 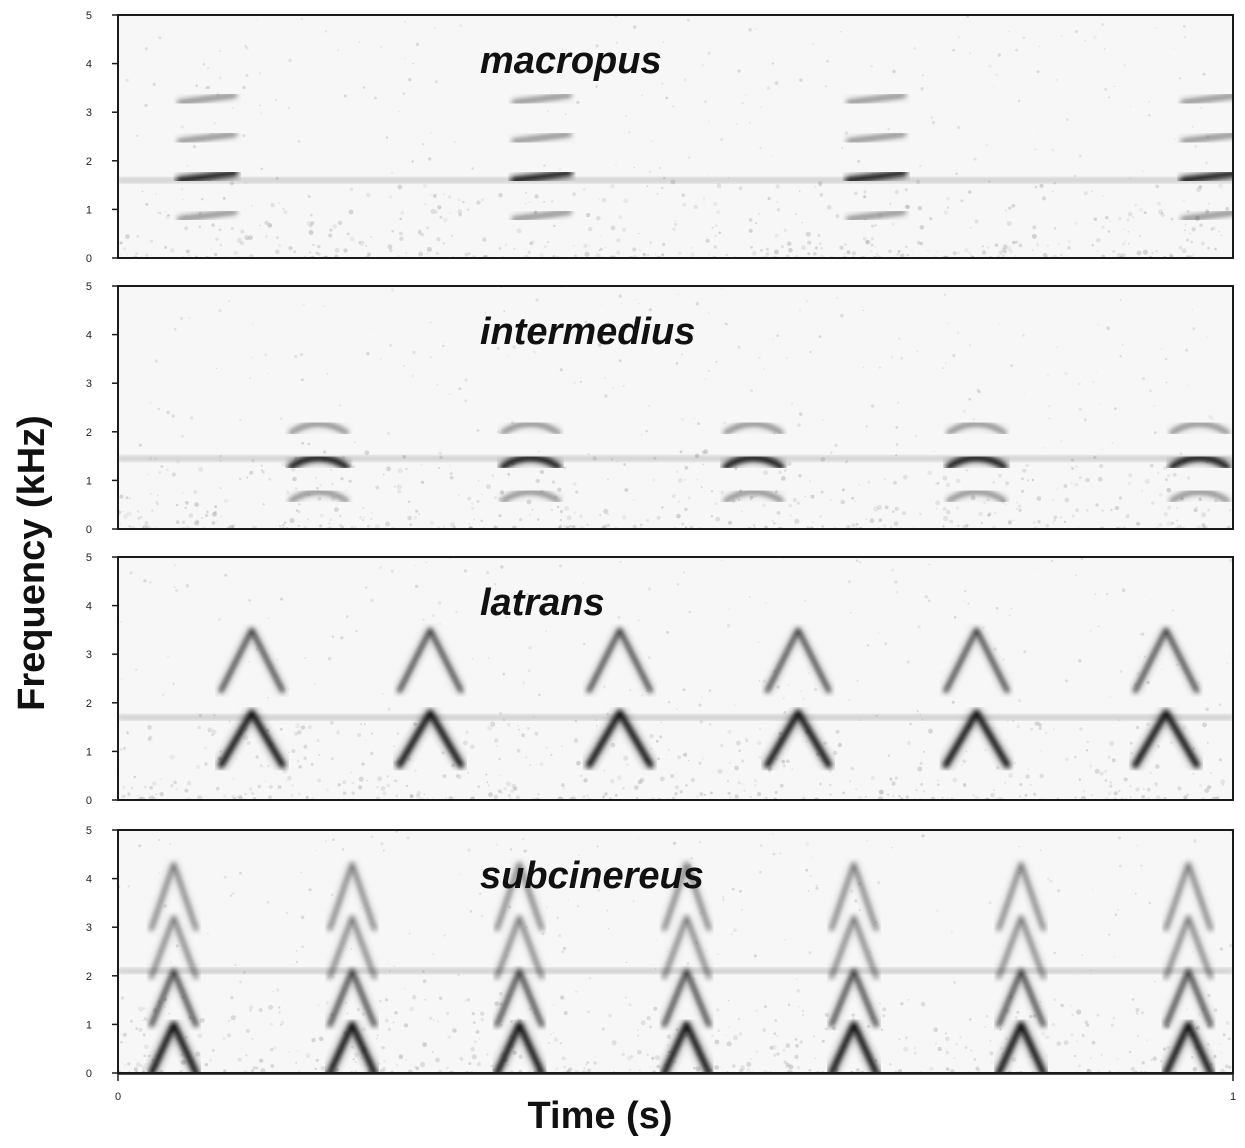 I want to click on harmonic-trace, so click(x=530, y=462).